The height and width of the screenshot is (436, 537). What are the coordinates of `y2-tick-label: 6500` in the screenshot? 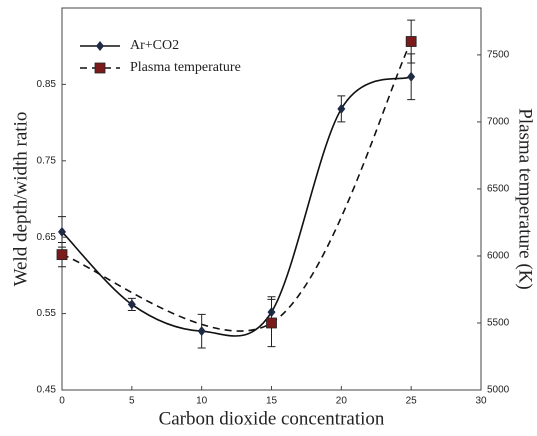 It's located at (498, 189).